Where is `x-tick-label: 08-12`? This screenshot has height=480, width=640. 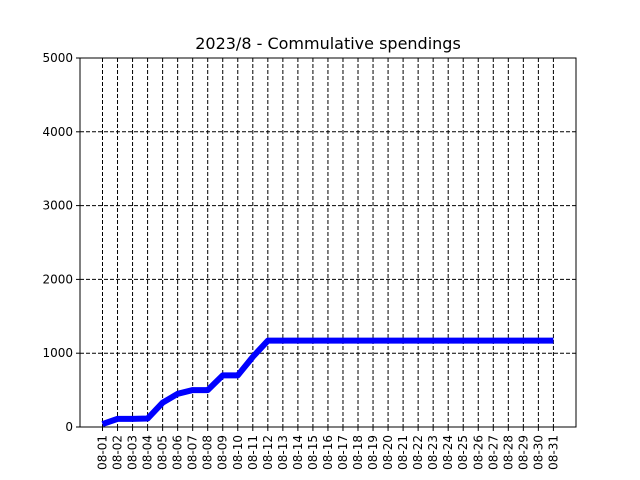
x-tick-label: 08-12 is located at coordinates (268, 452).